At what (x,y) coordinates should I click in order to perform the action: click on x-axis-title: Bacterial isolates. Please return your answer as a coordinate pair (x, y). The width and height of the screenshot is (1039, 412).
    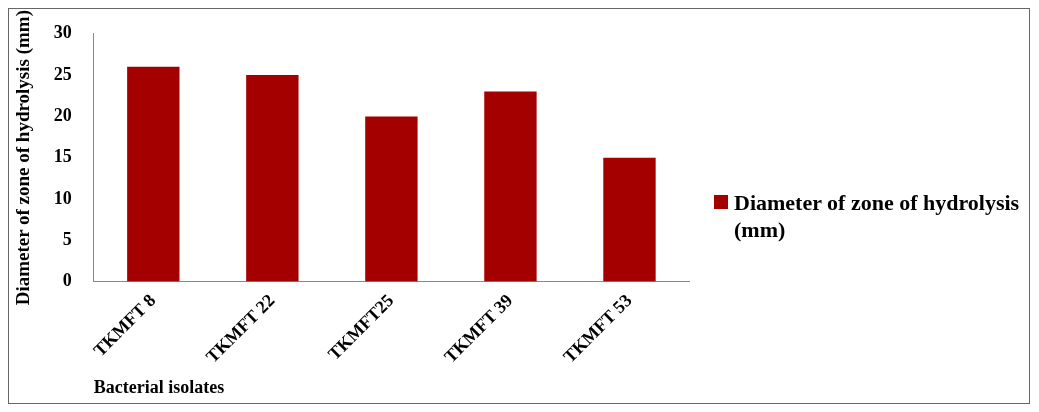
    Looking at the image, I should click on (159, 386).